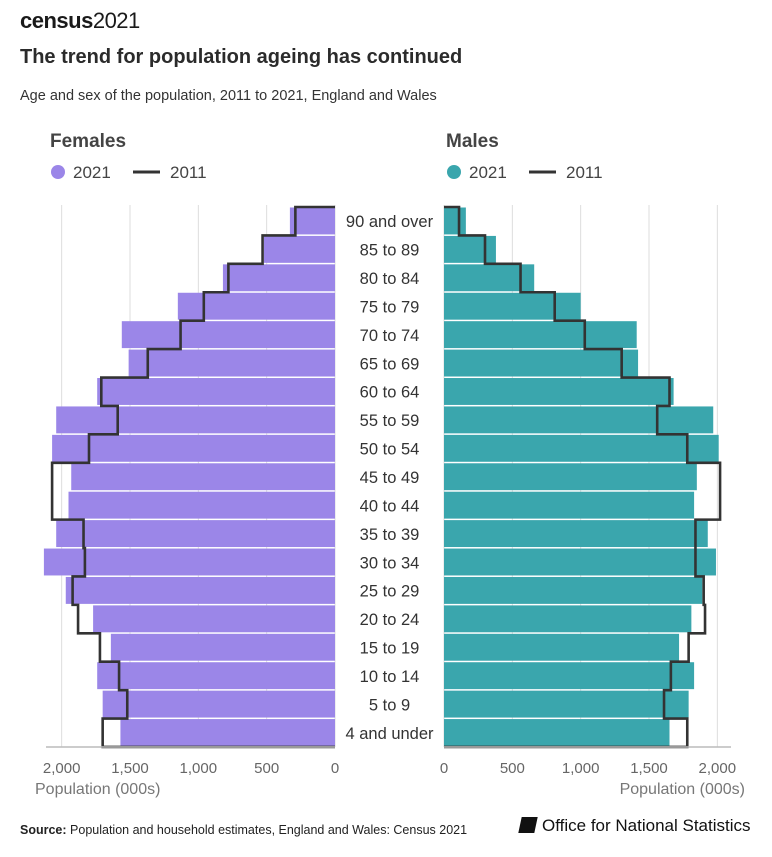 The height and width of the screenshot is (857, 772). What do you see at coordinates (390, 393) in the screenshot?
I see `age-group-label: 60 to 64` at bounding box center [390, 393].